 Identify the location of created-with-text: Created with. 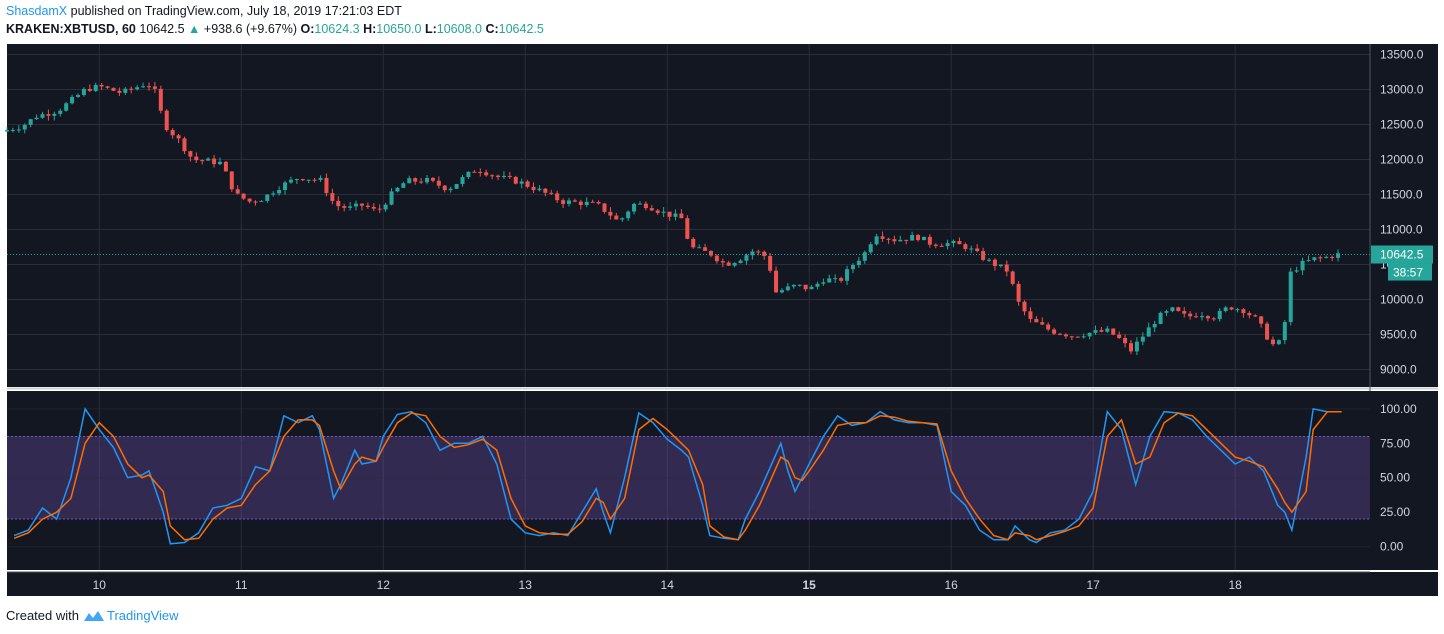
(42, 615).